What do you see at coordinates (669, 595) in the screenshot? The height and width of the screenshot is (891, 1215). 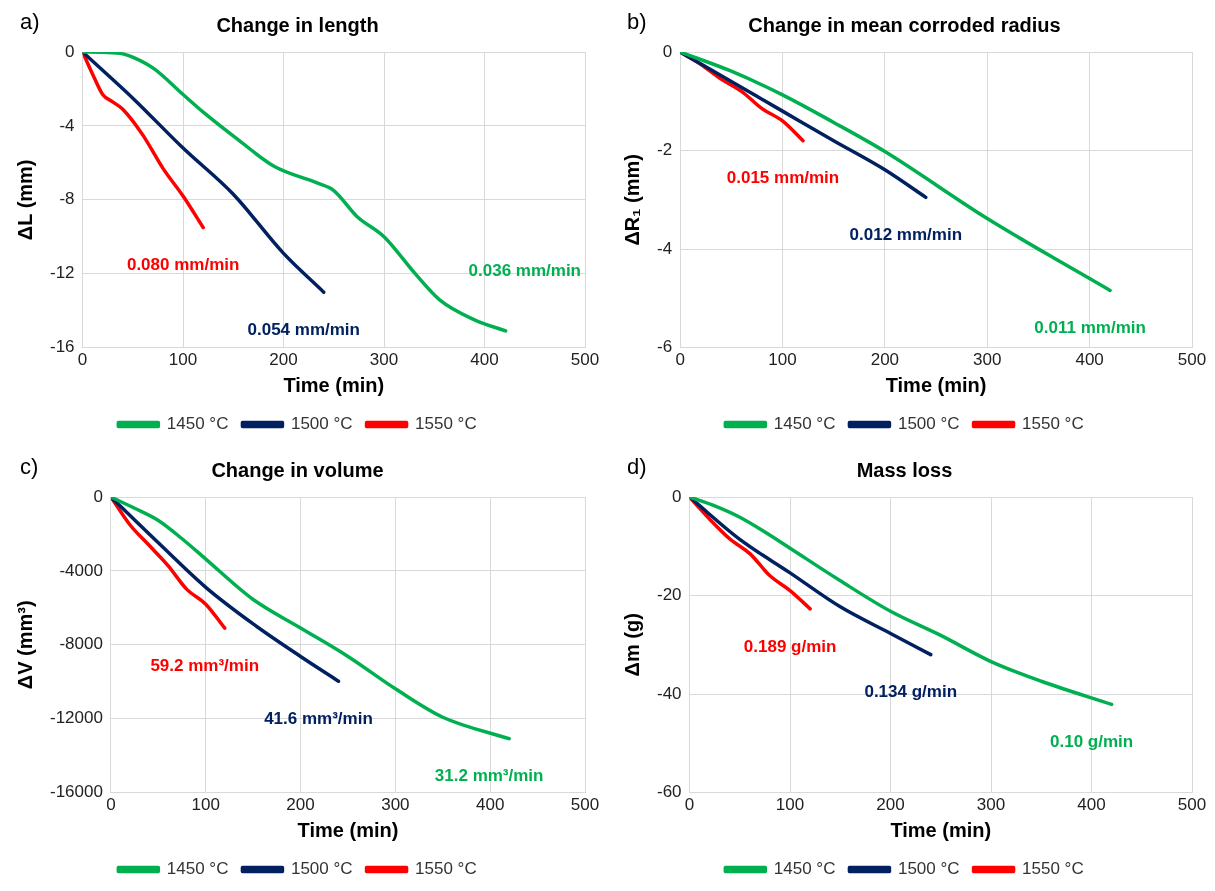 I see `y-tick-label: -20` at bounding box center [669, 595].